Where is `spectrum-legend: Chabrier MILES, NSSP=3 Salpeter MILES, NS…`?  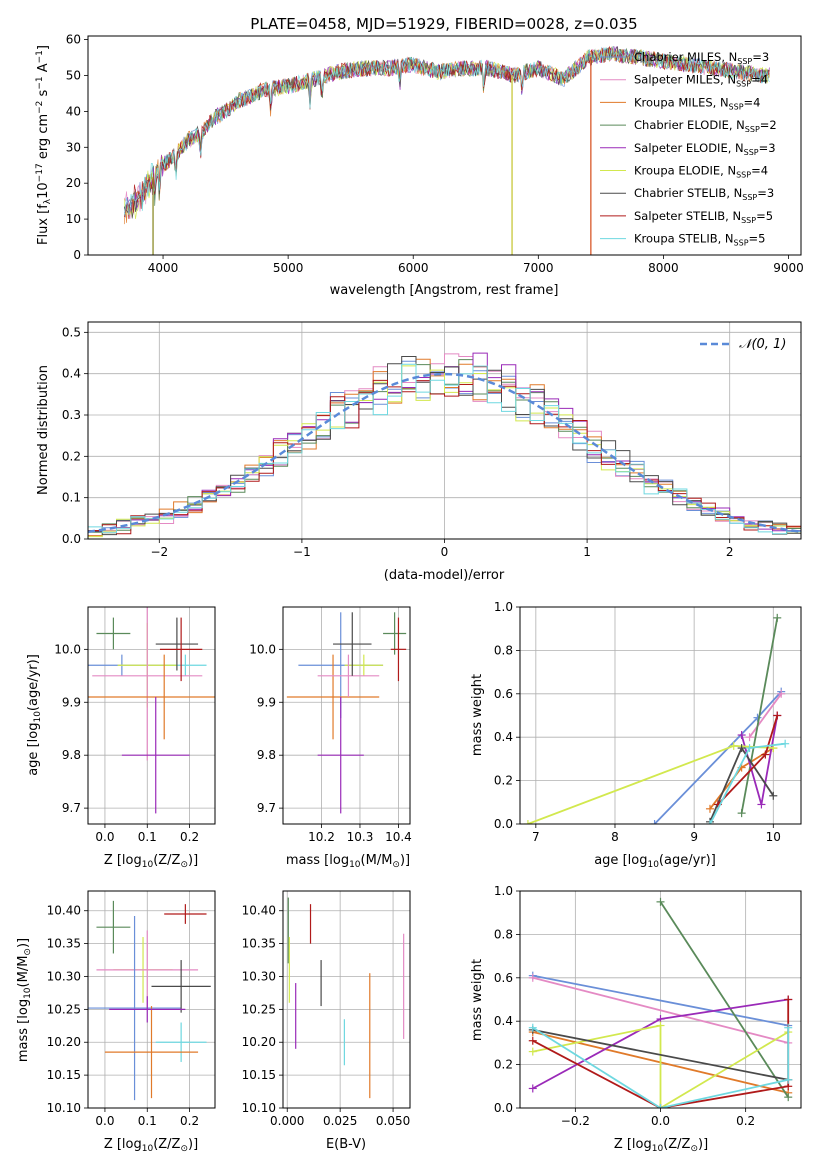
spectrum-legend: Chabrier MILES, NSSP=3 Salpeter MILES, NS… is located at coordinates (688, 149).